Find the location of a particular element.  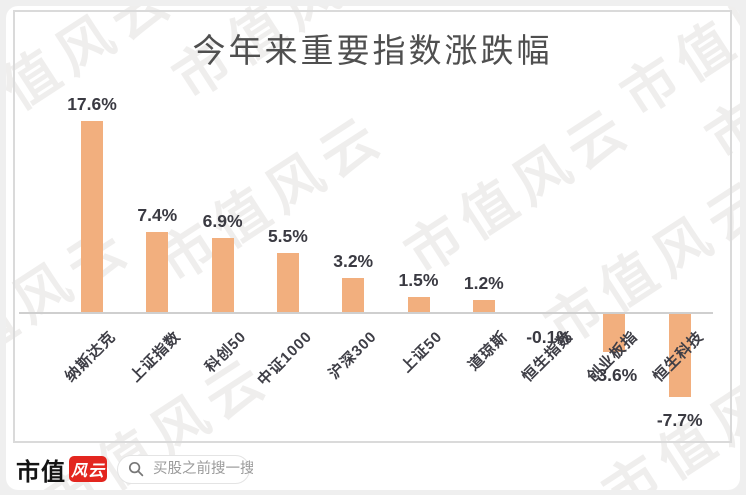

brand-logo: 市值 风云 is located at coordinates (61, 469).